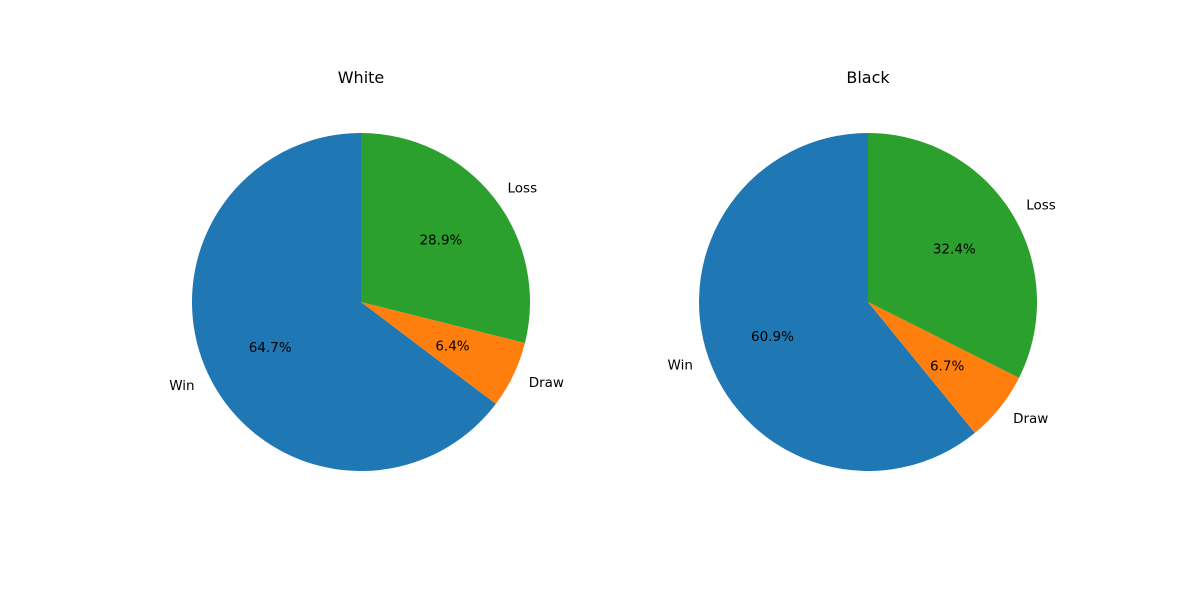 The height and width of the screenshot is (600, 1200). Describe the element at coordinates (181, 386) in the screenshot. I see `pie-category-label-white-win: Win` at that location.